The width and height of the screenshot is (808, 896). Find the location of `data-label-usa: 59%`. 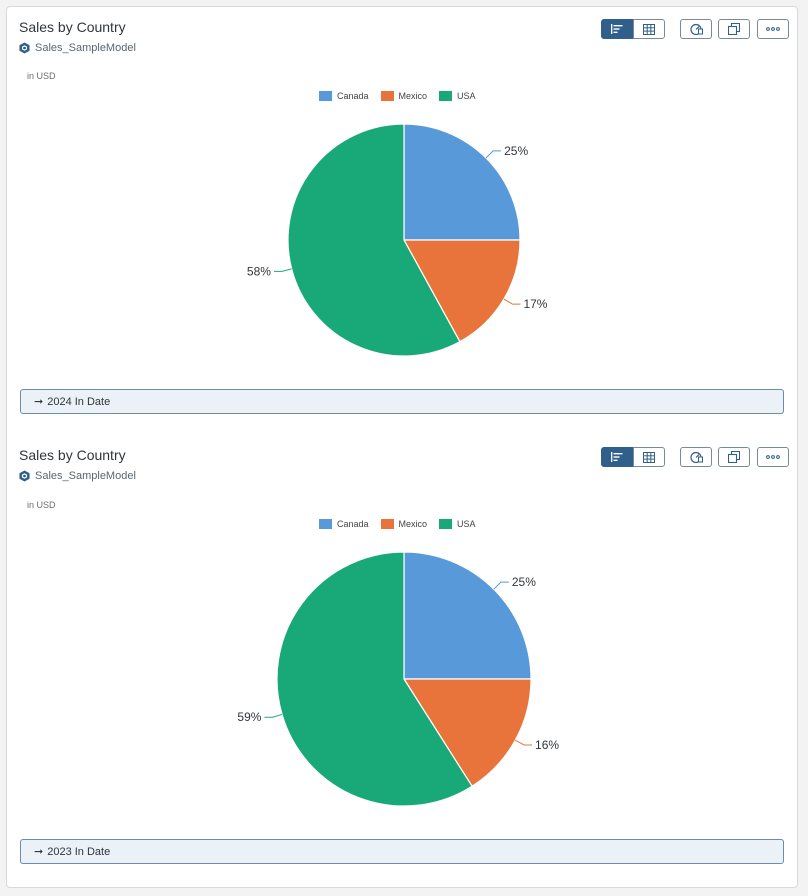

data-label-usa: 59% is located at coordinates (249, 717).